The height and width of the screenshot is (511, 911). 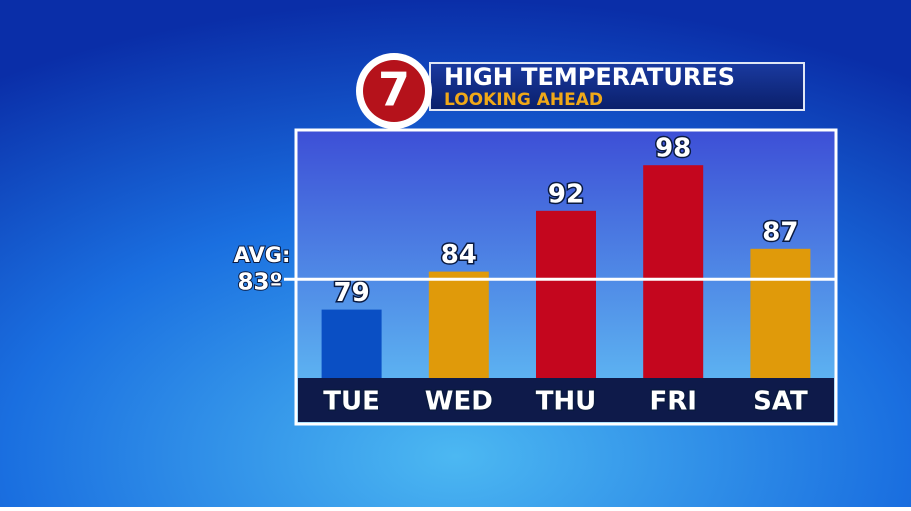 What do you see at coordinates (459, 402) in the screenshot?
I see `x-tick-label: WED` at bounding box center [459, 402].